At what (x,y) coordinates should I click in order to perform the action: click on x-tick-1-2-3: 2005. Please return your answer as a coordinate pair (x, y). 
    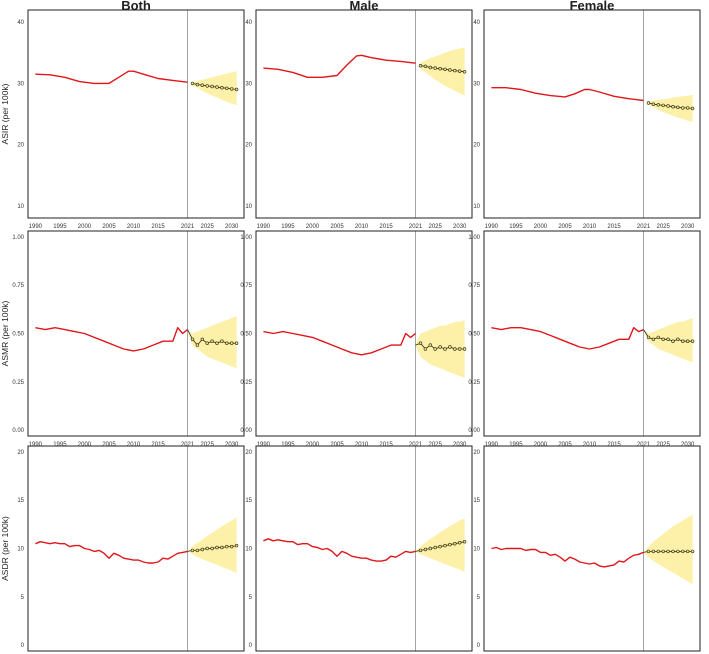
    Looking at the image, I should click on (565, 445).